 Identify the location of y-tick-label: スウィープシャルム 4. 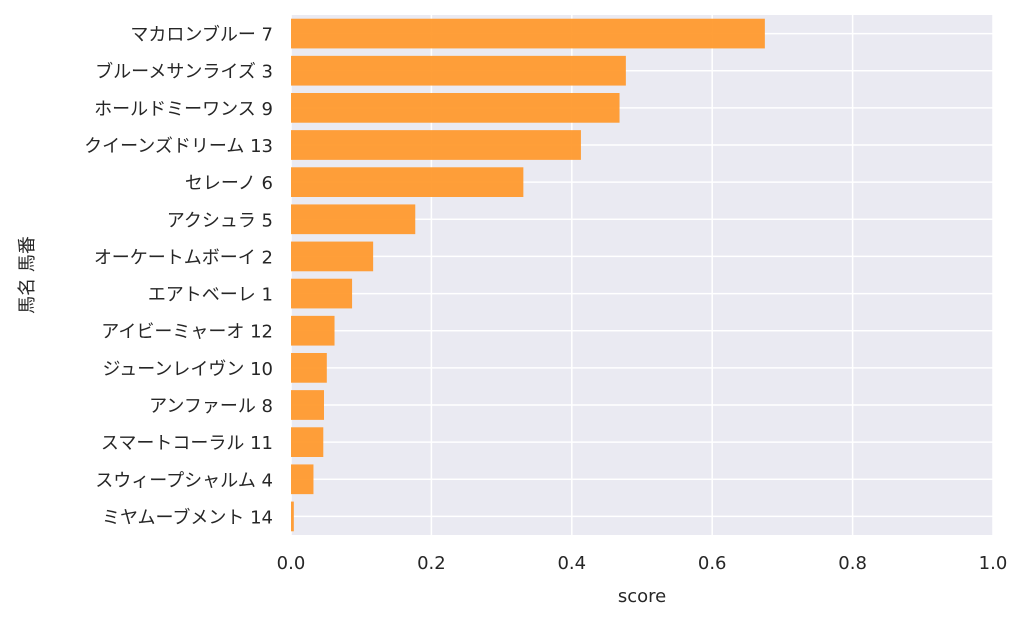
(184, 480).